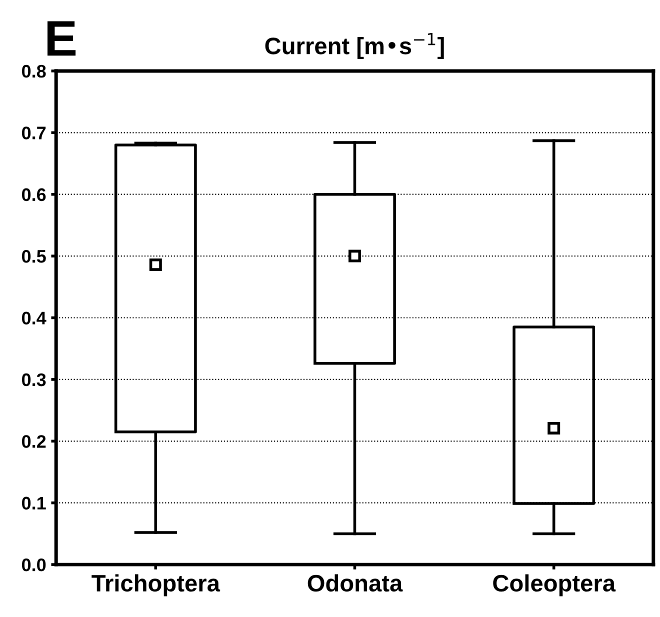 Image resolution: width=660 pixels, height=617 pixels. I want to click on y-tick-label: 0.7, so click(34, 133).